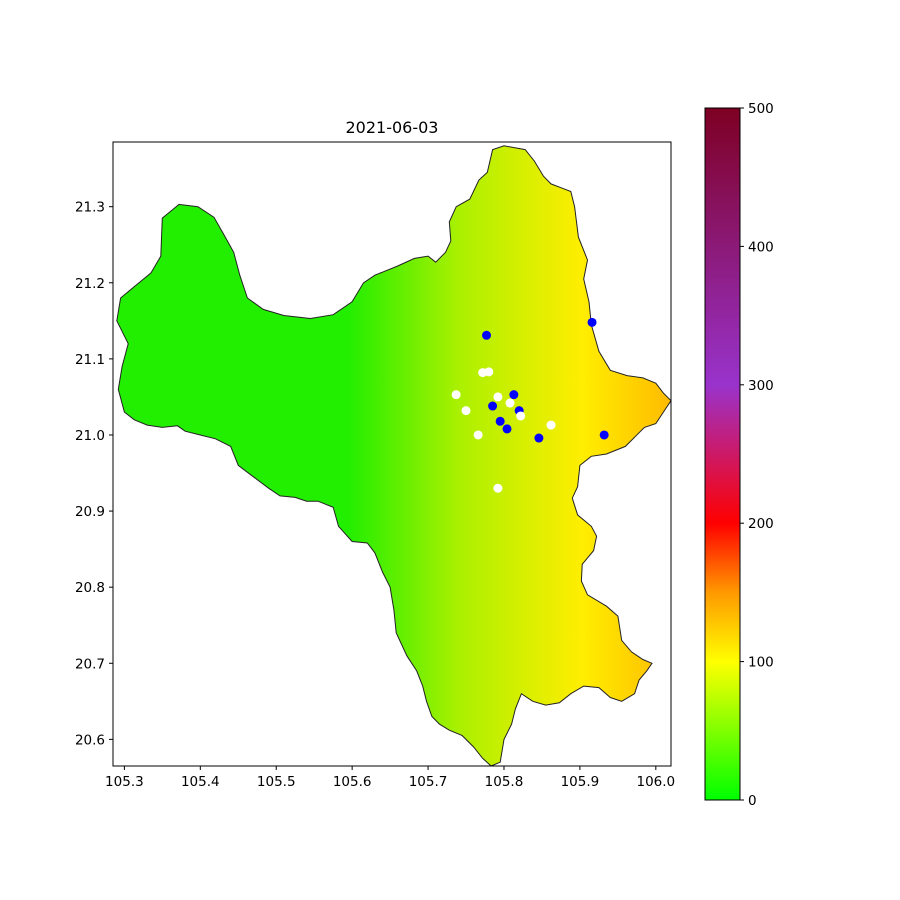 The width and height of the screenshot is (900, 900). Describe the element at coordinates (761, 524) in the screenshot. I see `colorbar-tick-label: 200` at that location.